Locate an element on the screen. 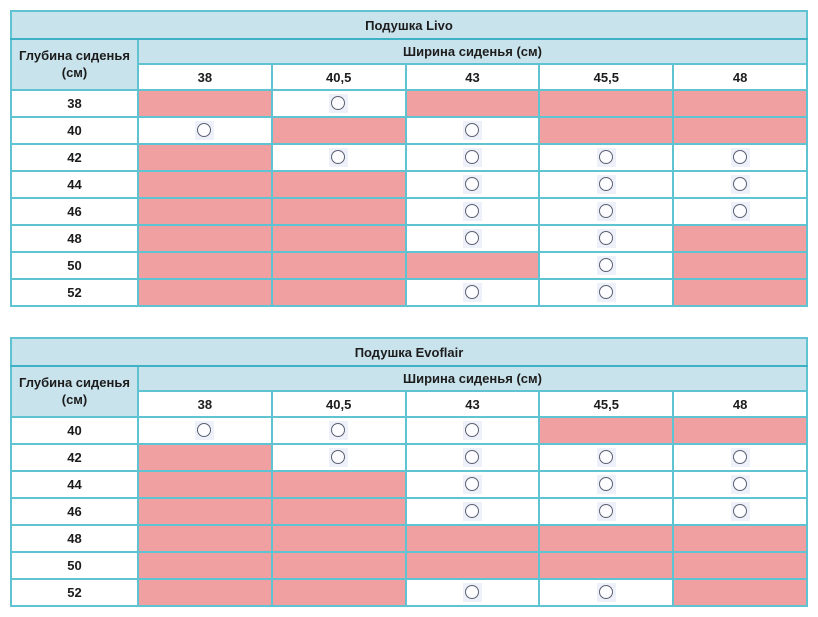 Image resolution: width=818 pixels, height=617 pixels. column-header: 43 is located at coordinates (472, 404).